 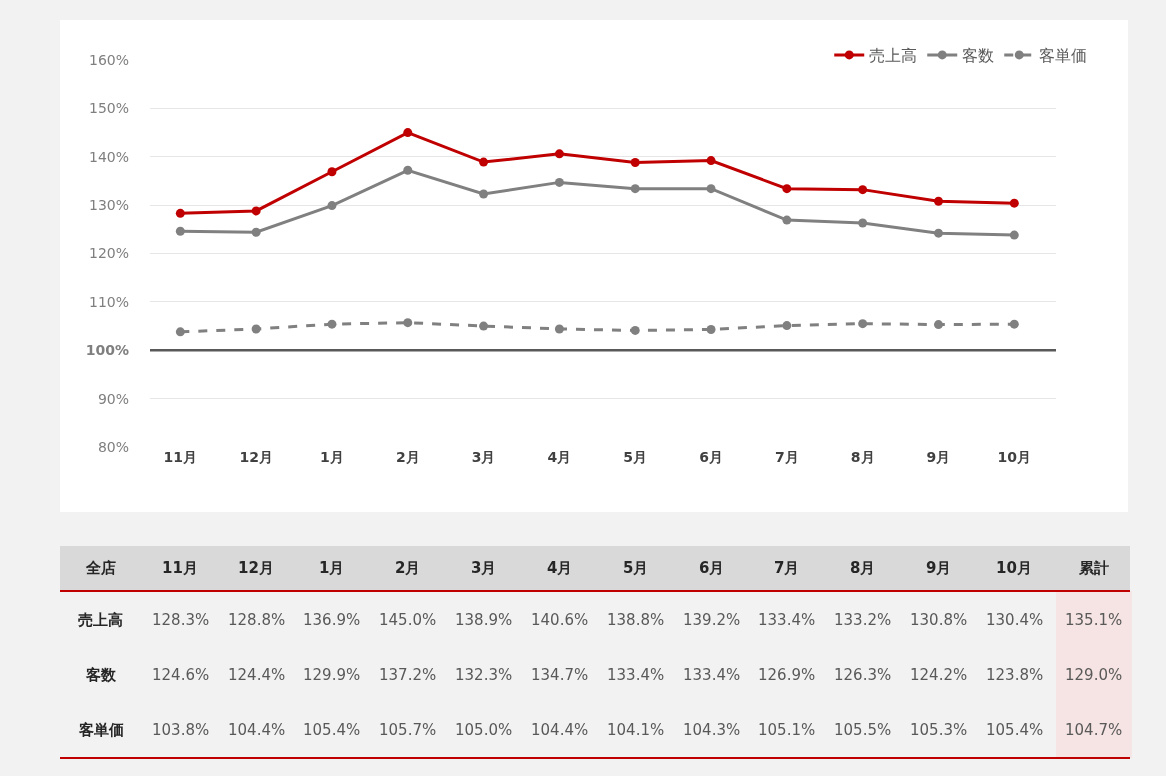 What do you see at coordinates (257, 730) in the screenshot?
I see `data-label: 104.4%` at bounding box center [257, 730].